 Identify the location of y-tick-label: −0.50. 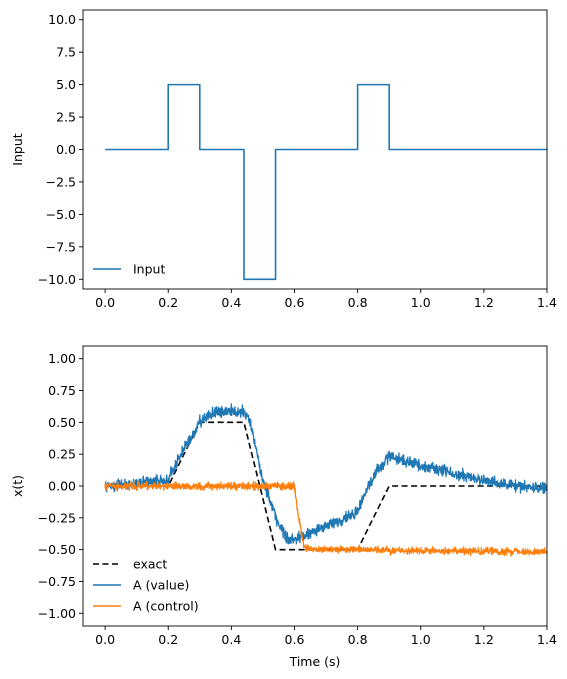
(57, 549).